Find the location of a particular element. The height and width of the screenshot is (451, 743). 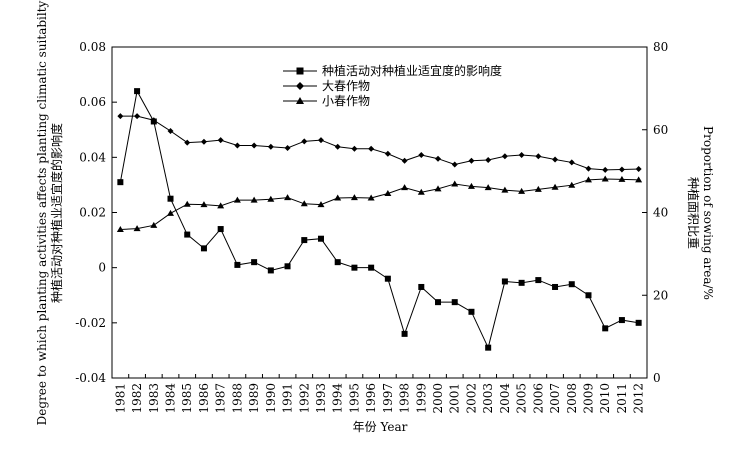

left-tick-label: -0.04 is located at coordinates (90, 378).